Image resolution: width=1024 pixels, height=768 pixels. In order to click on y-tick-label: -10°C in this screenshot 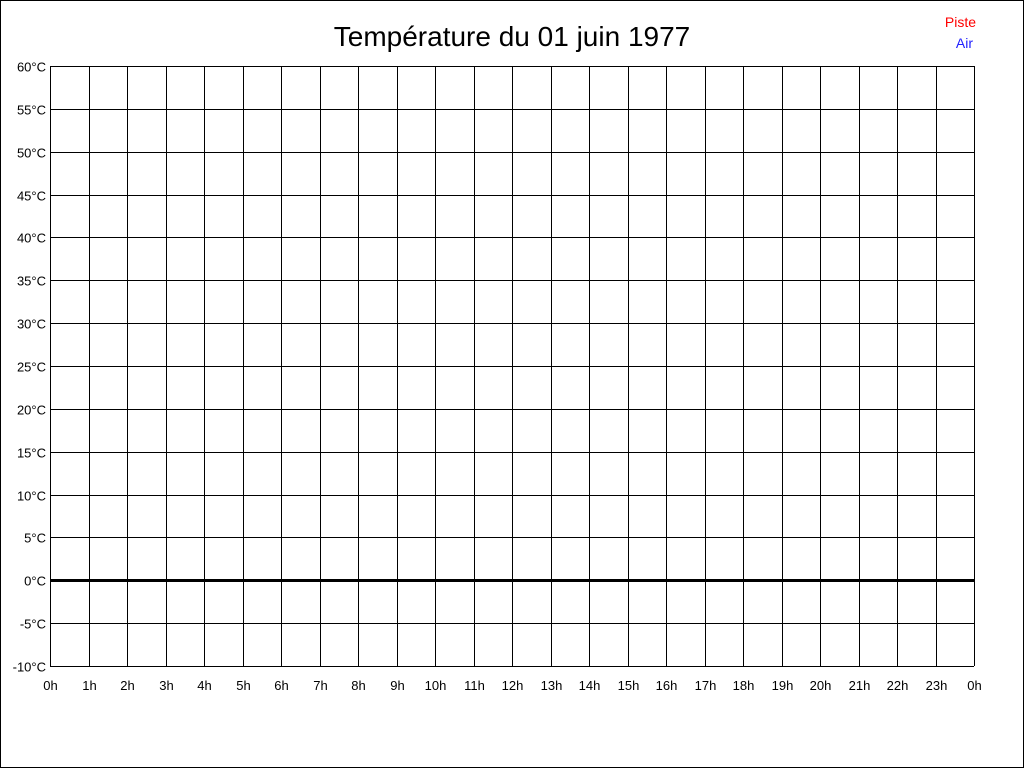, I will do `click(29, 667)`.